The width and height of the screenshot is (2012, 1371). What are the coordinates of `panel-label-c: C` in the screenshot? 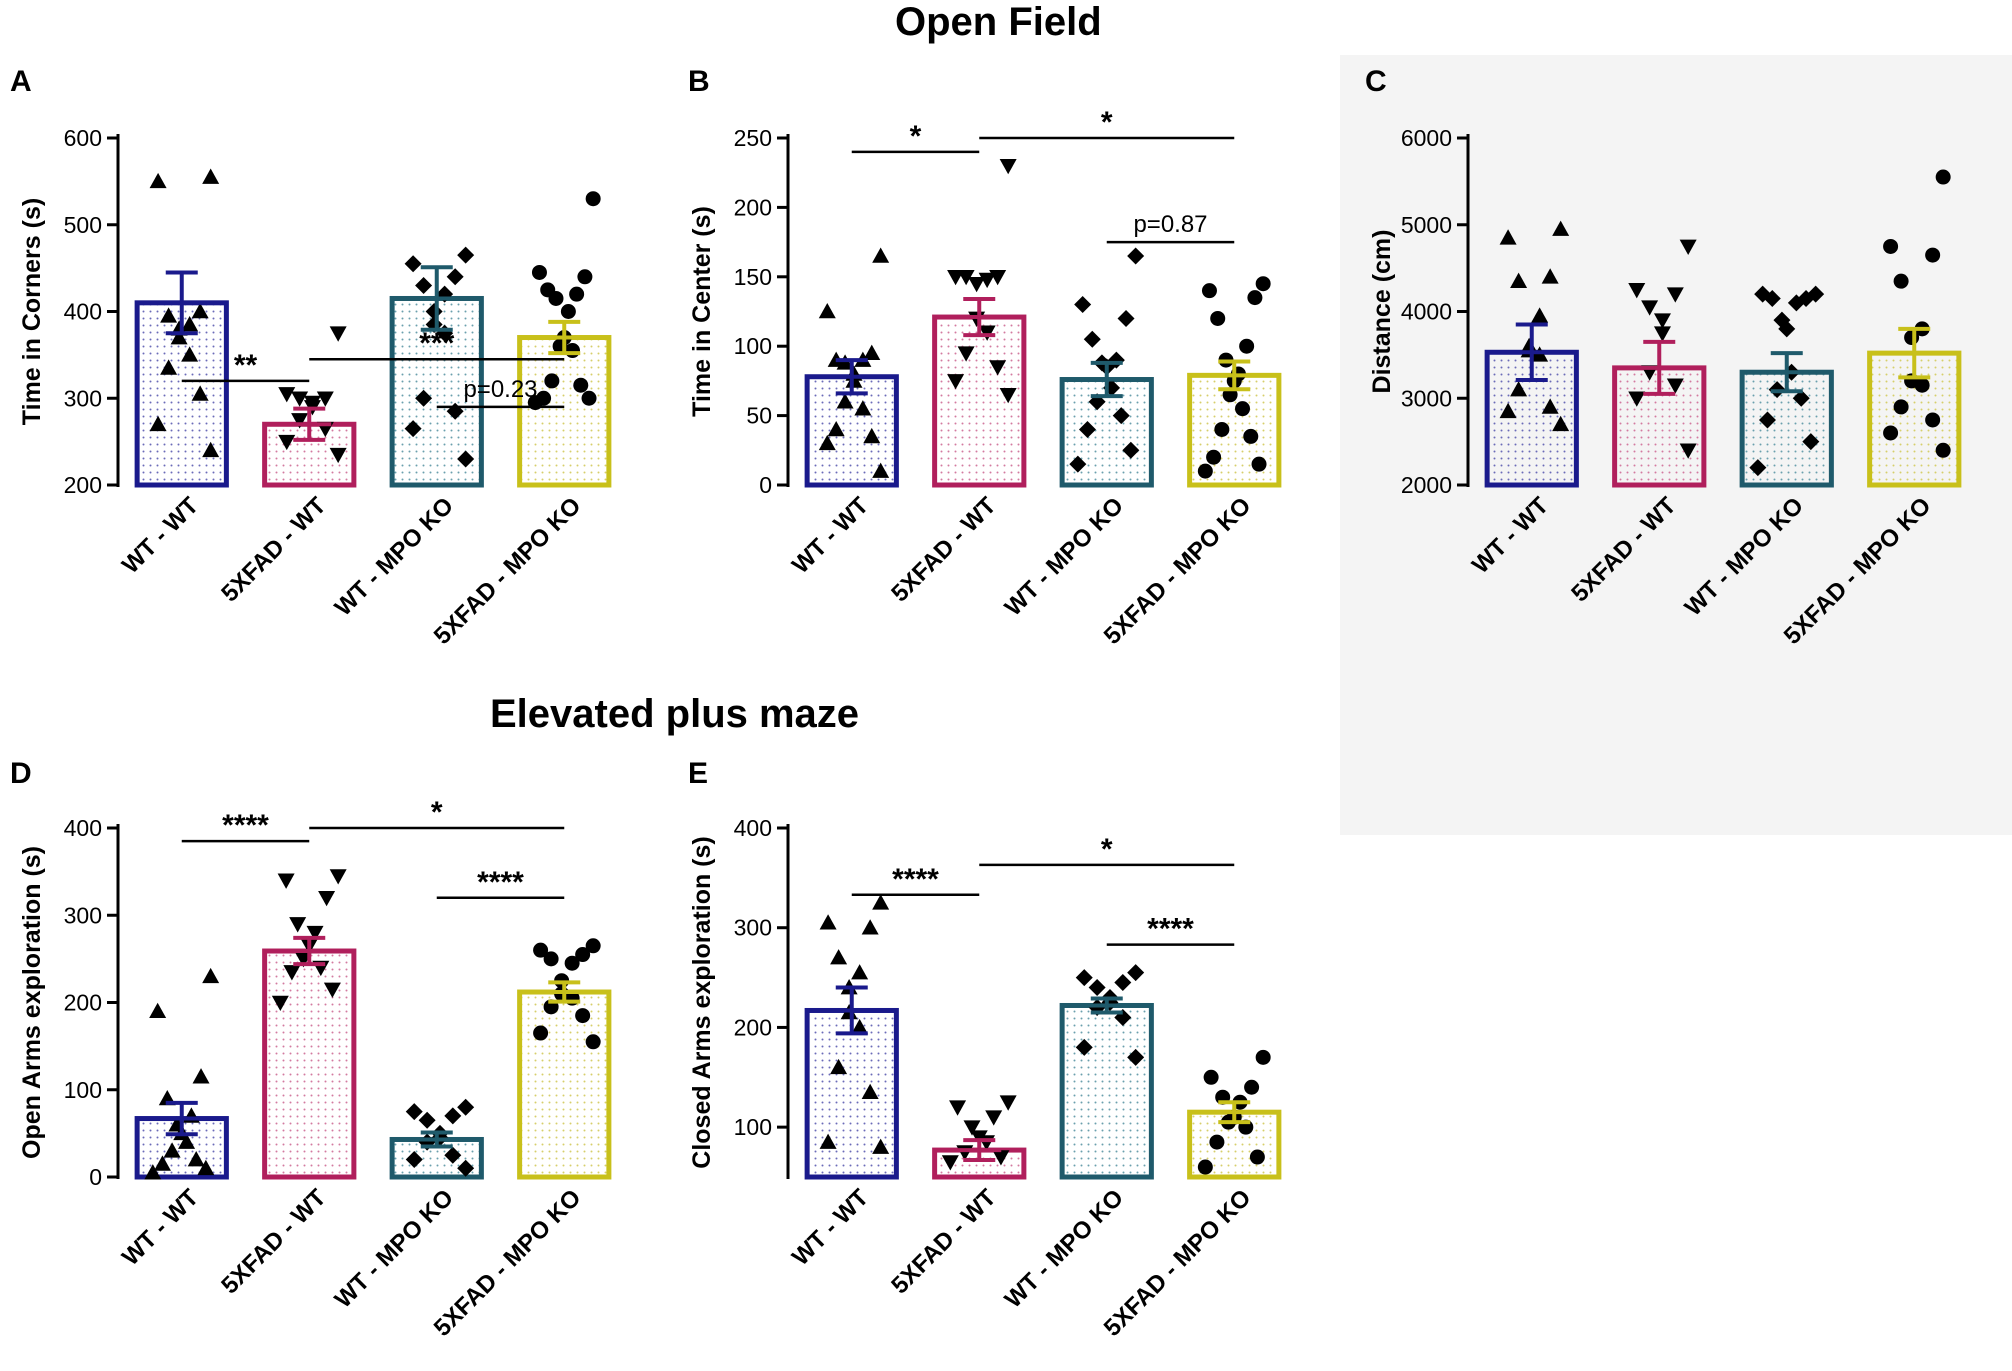 It's located at (1376, 81).